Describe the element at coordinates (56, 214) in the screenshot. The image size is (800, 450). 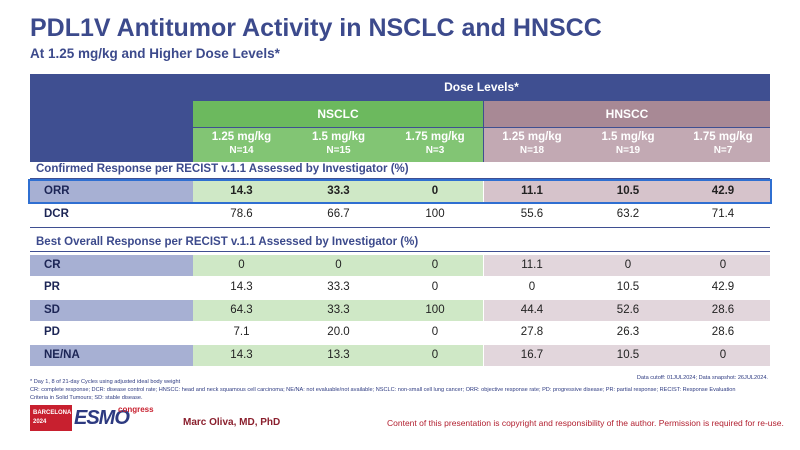
I see `row-label: DCR` at that location.